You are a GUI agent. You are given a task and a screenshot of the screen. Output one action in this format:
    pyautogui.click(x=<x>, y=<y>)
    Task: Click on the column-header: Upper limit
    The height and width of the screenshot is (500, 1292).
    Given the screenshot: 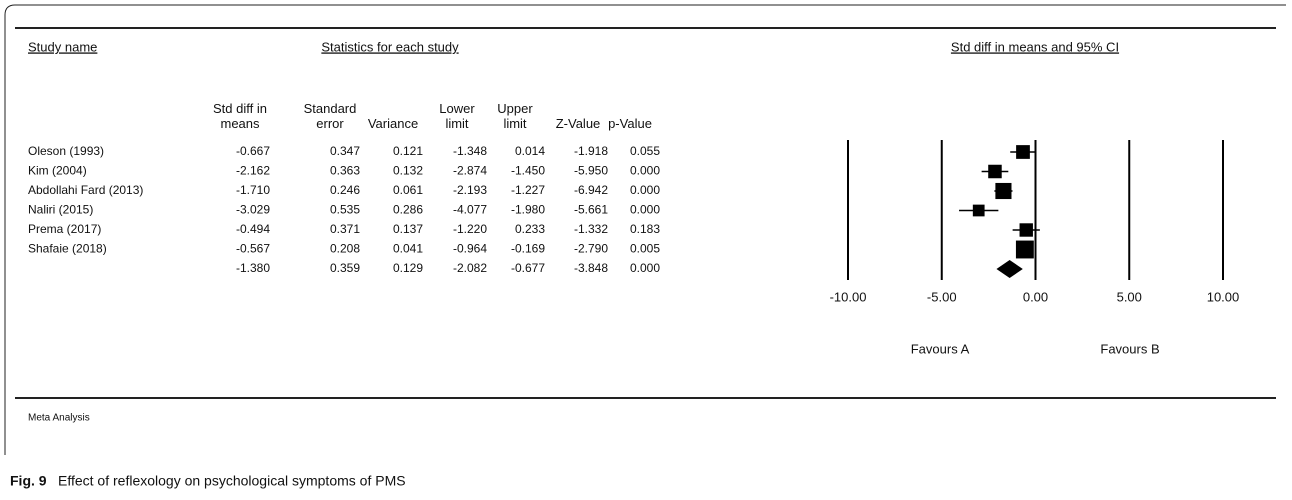 What is the action you would take?
    pyautogui.click(x=515, y=116)
    